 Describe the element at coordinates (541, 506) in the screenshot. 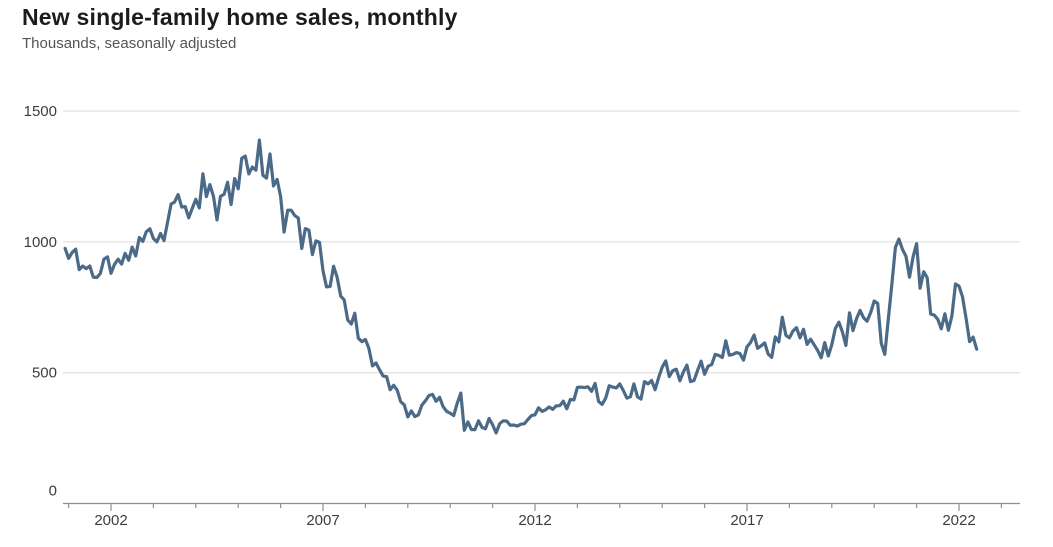

I see `x-axis` at that location.